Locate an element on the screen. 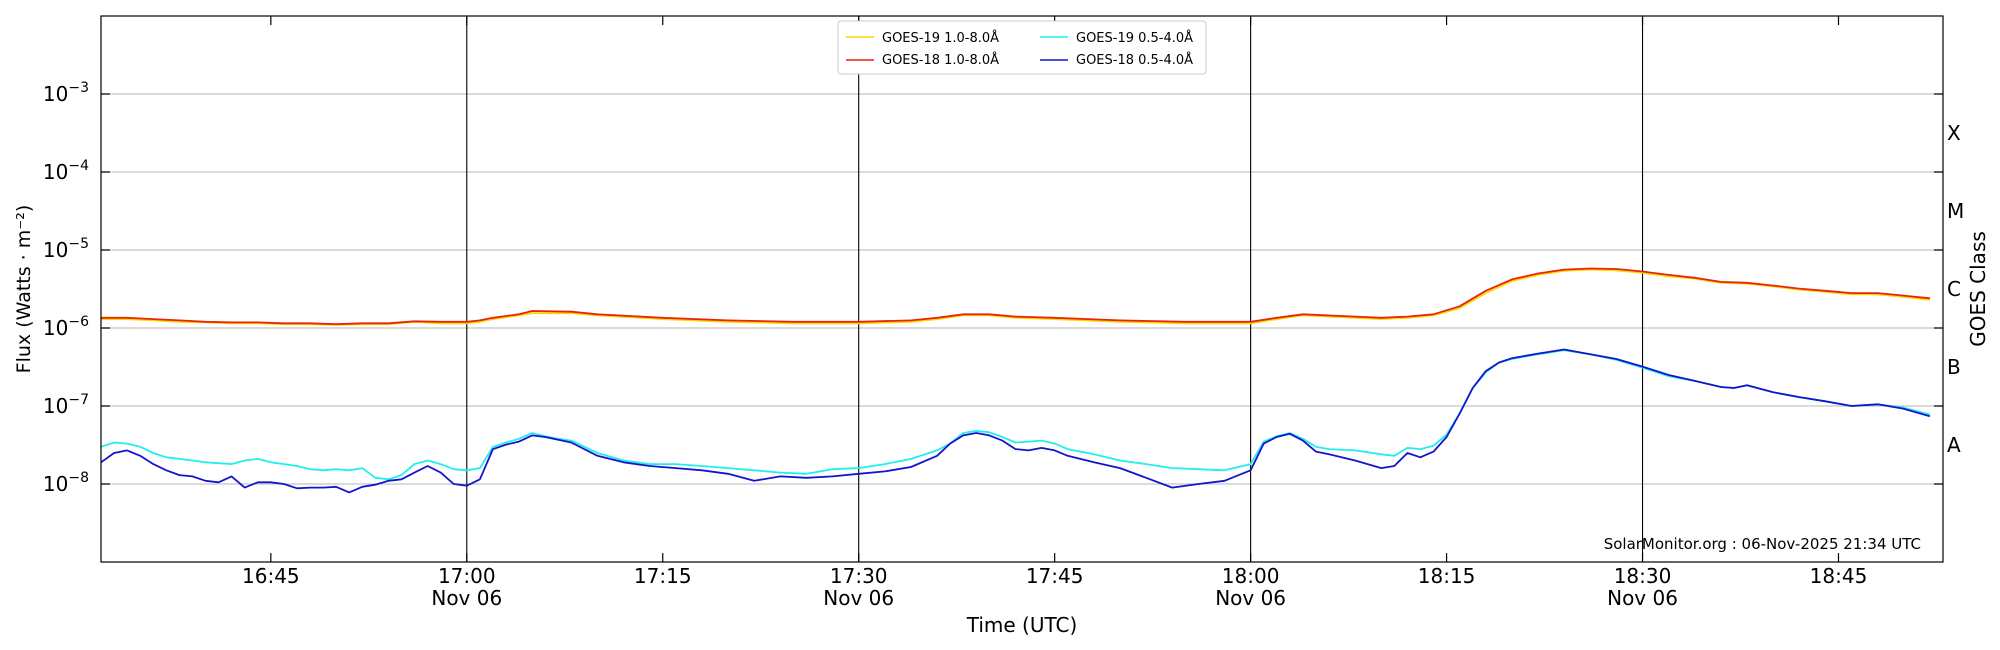 Image resolution: width=2000 pixels, height=650 pixels. x-tick-label-3: 17:30 is located at coordinates (859, 576).